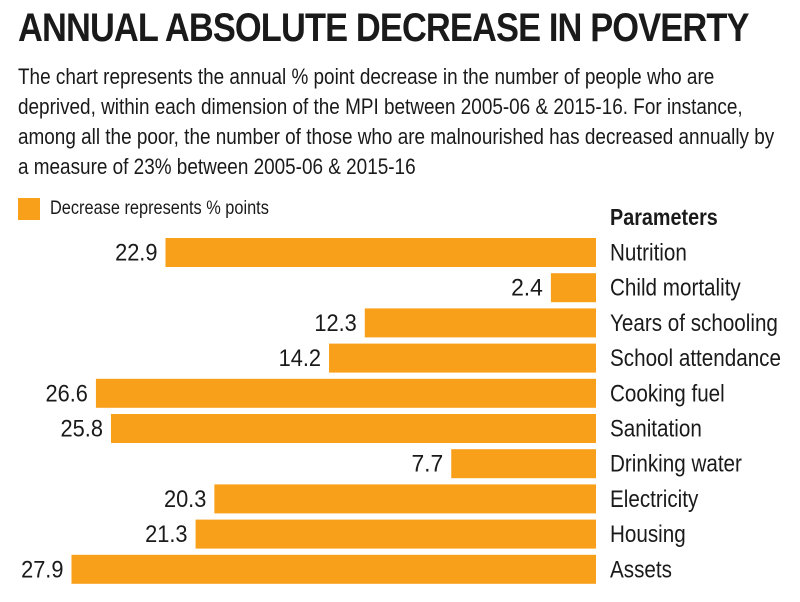 The width and height of the screenshot is (800, 602). I want to click on legend: Decrease represents % points, so click(161, 209).